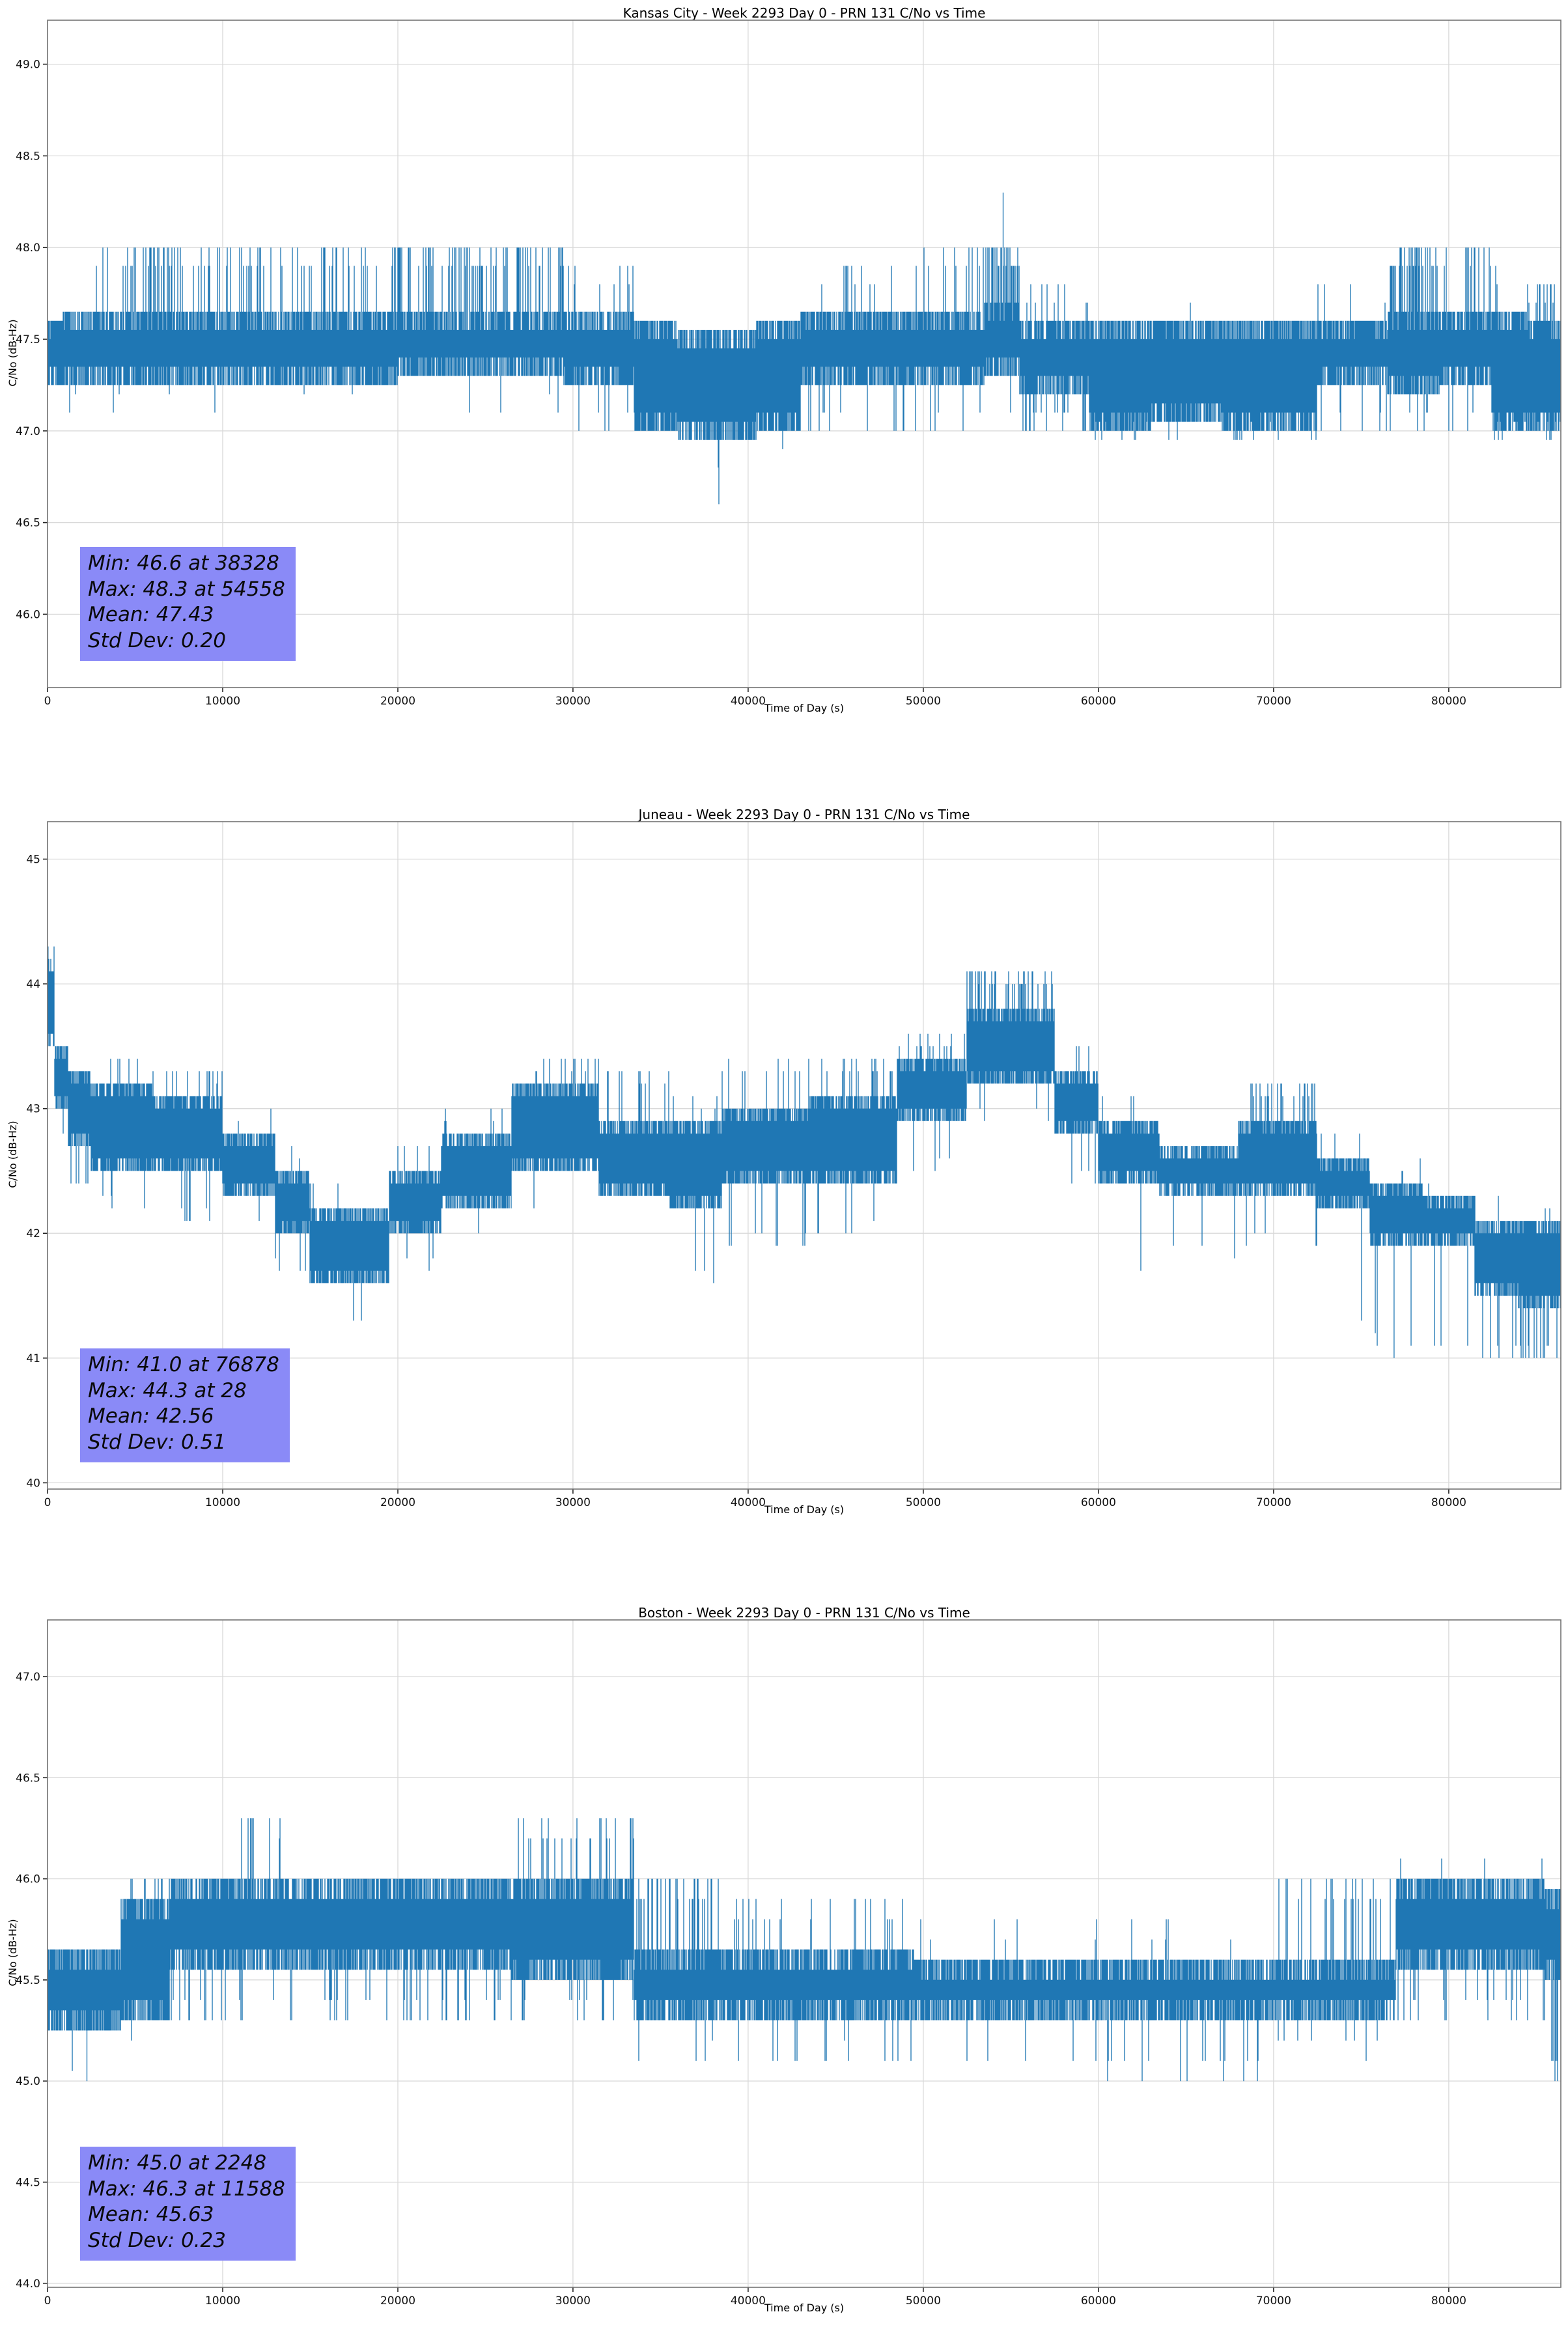  What do you see at coordinates (157, 641) in the screenshot?
I see `stat-stddev: Std Dev: 0.20` at bounding box center [157, 641].